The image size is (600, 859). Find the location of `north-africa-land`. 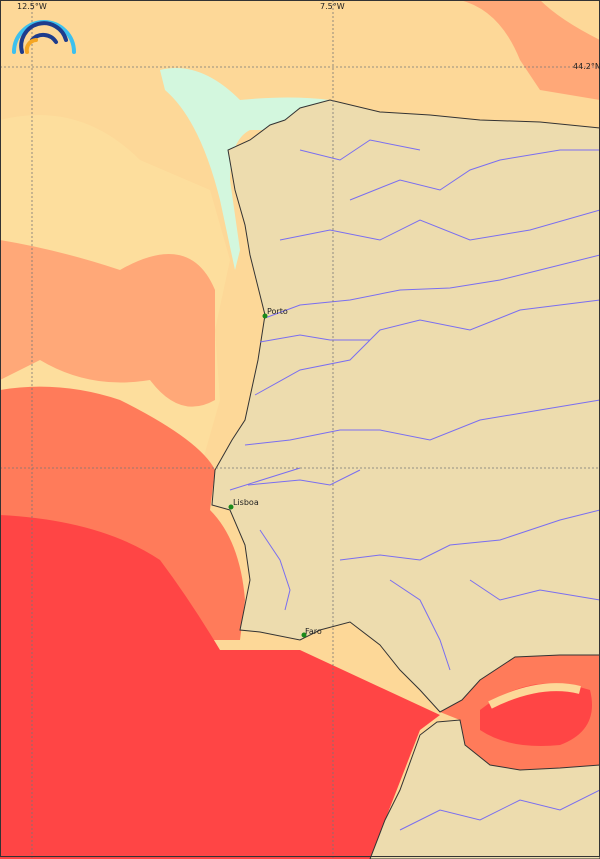

north-africa-land is located at coordinates (484, 789).